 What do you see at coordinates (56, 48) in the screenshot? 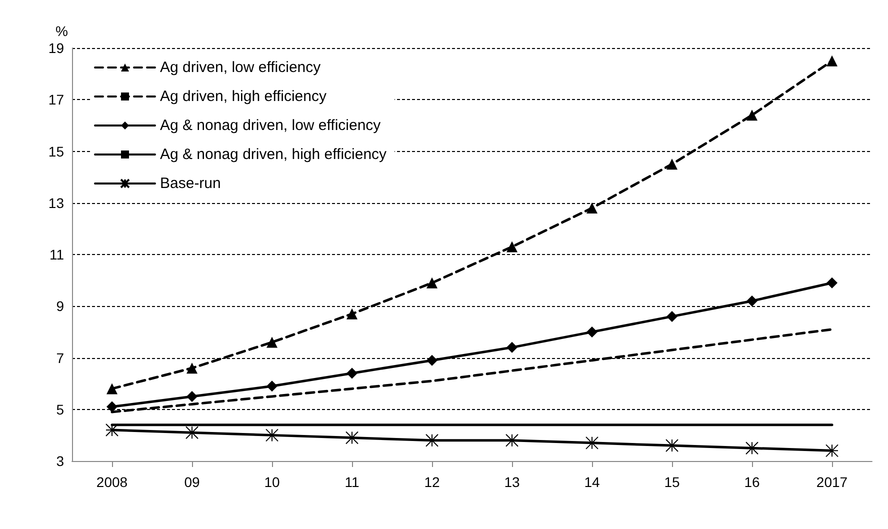
I see `y-tick-label: 19` at bounding box center [56, 48].